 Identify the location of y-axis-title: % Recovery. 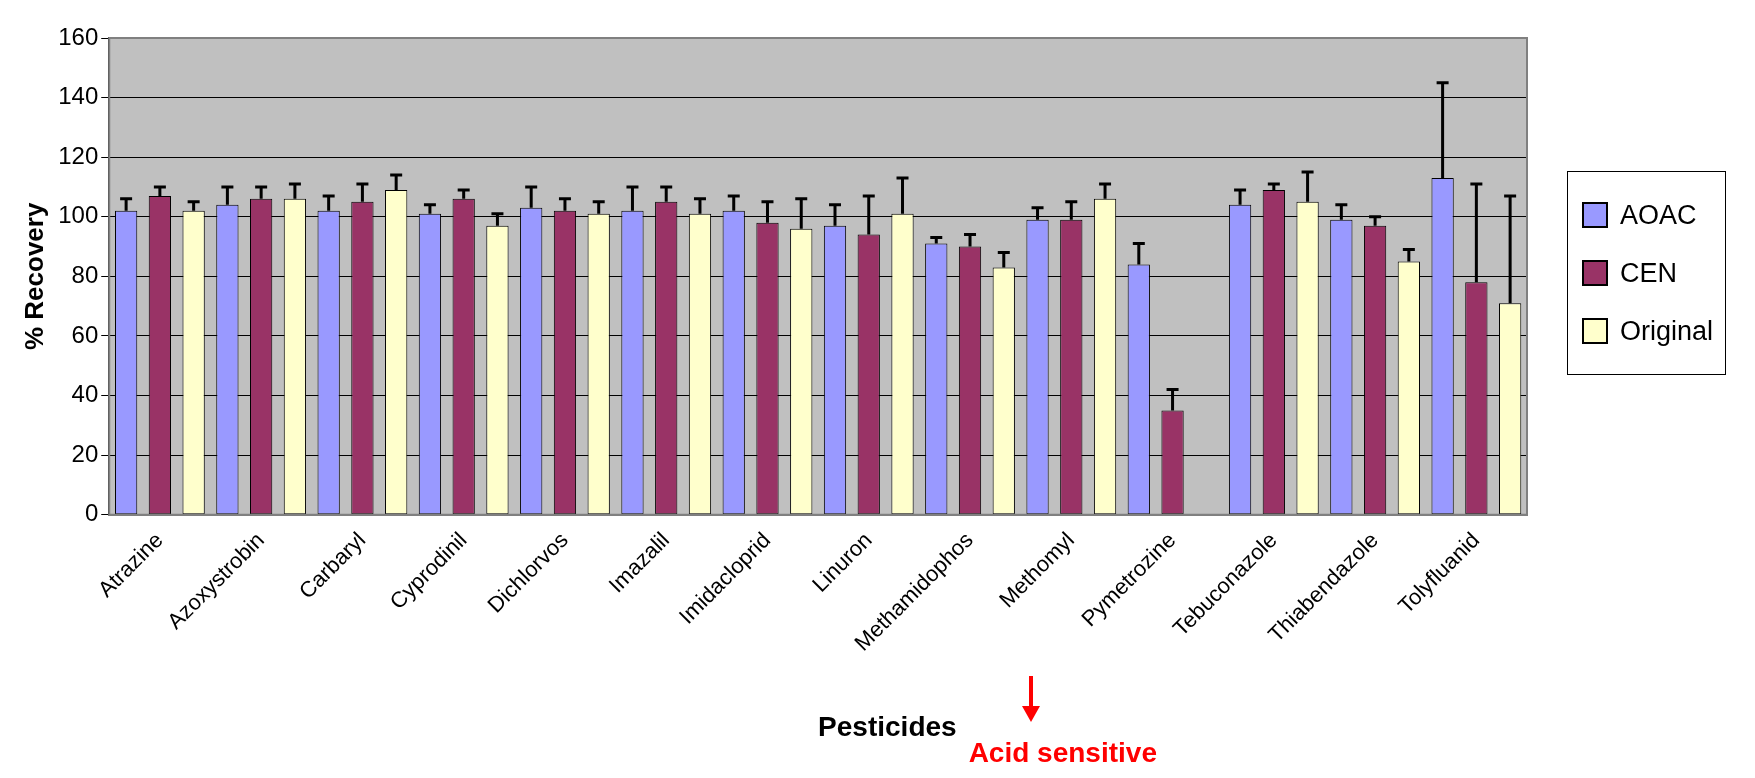
(33, 276).